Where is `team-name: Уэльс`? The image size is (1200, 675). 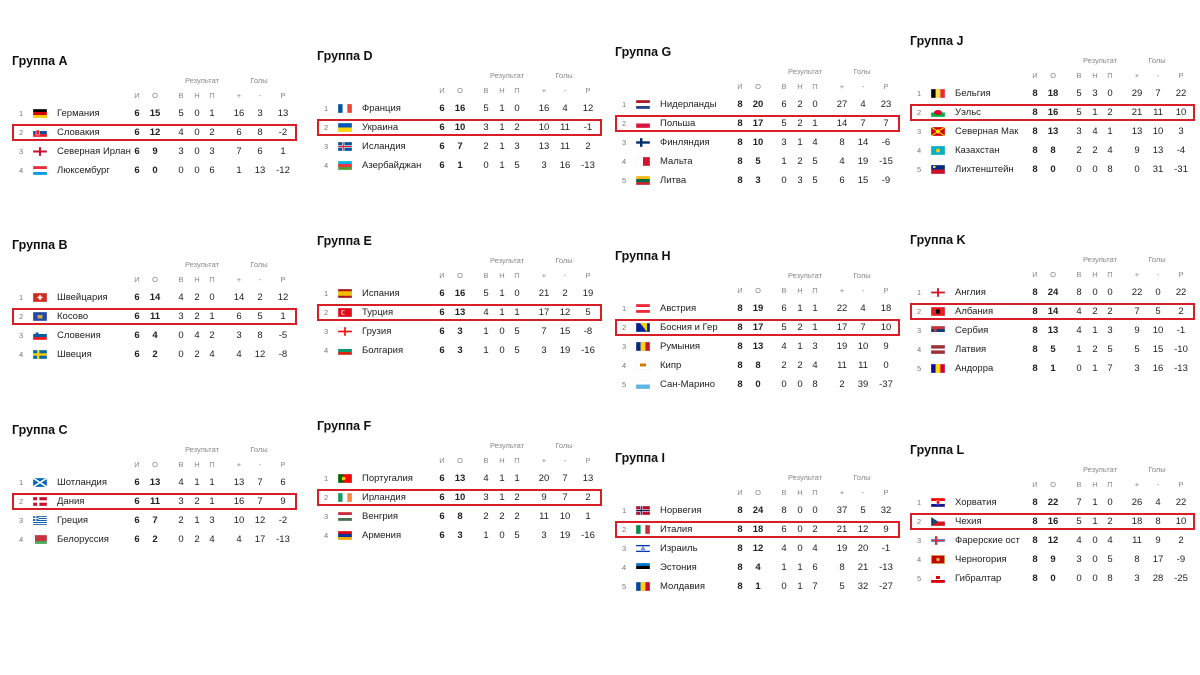 team-name: Уэльс is located at coordinates (968, 112).